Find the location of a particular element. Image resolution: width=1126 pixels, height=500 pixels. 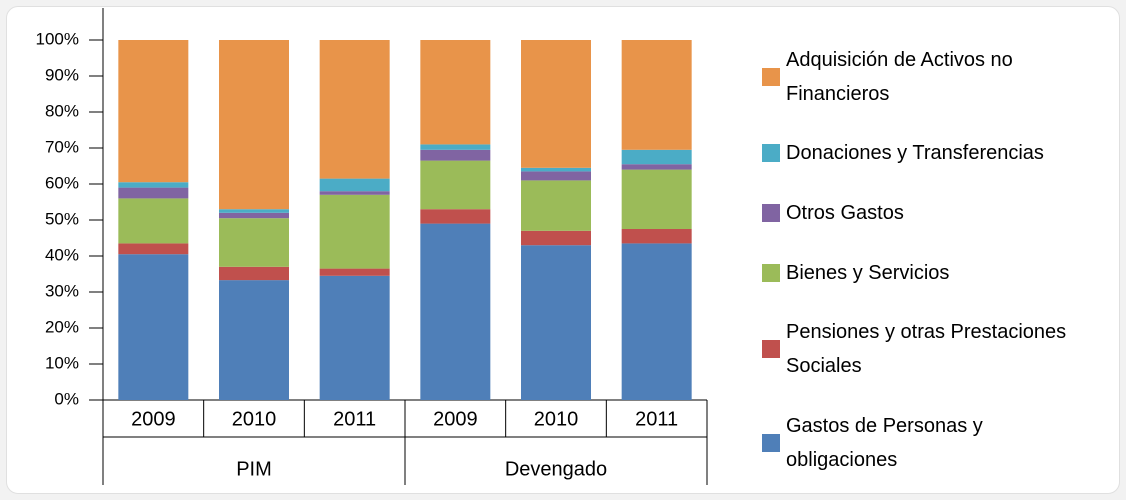

group-label: PIM is located at coordinates (254, 469).